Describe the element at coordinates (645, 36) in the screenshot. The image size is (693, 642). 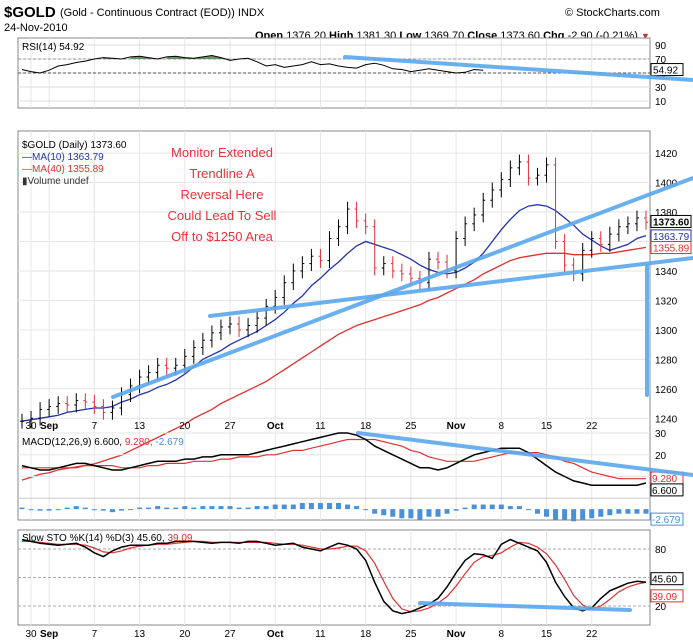
I see `chg-down-icon: ▼` at that location.